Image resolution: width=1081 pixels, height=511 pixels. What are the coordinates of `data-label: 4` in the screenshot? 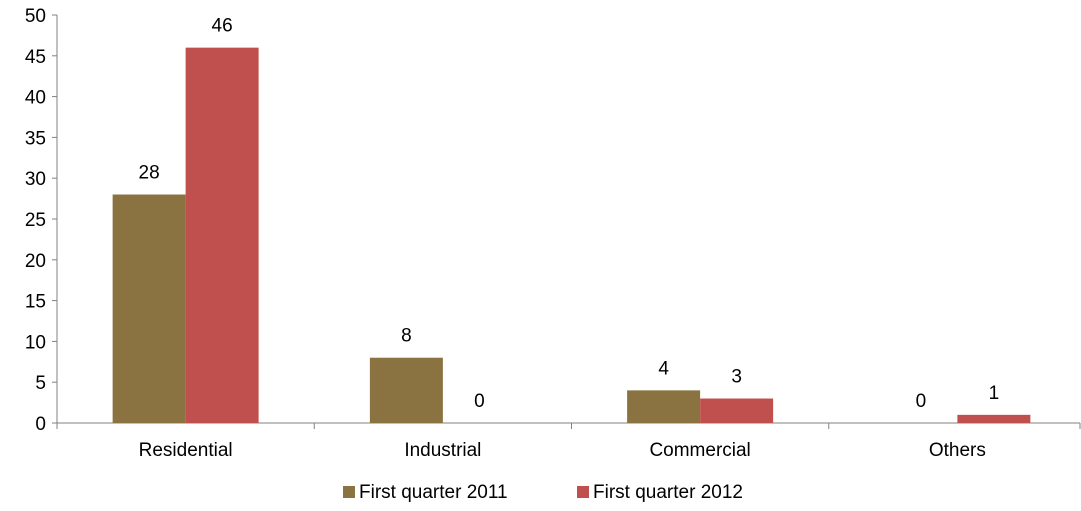 It's located at (663, 368).